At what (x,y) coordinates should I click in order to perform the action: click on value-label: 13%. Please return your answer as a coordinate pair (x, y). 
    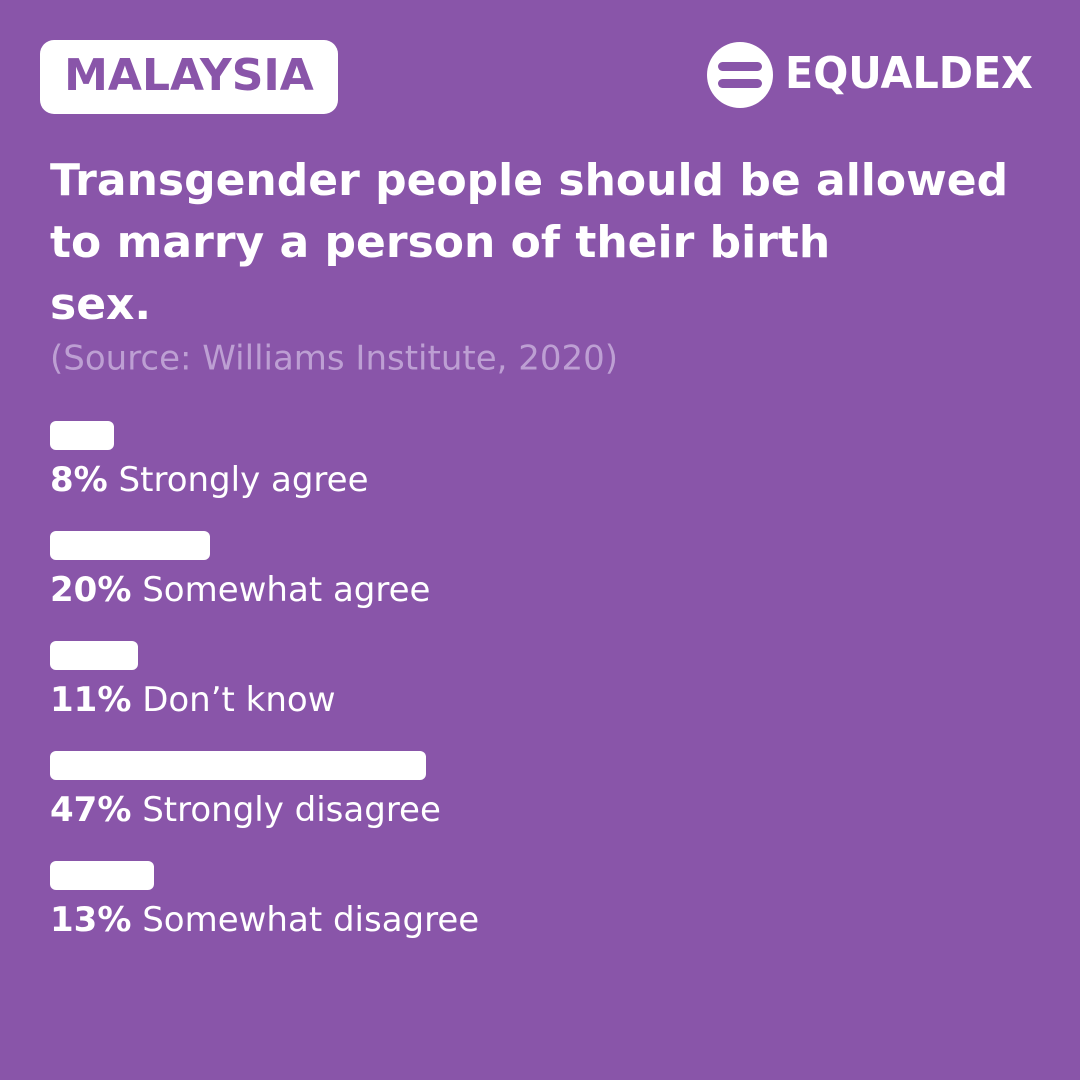
    Looking at the image, I should click on (90, 920).